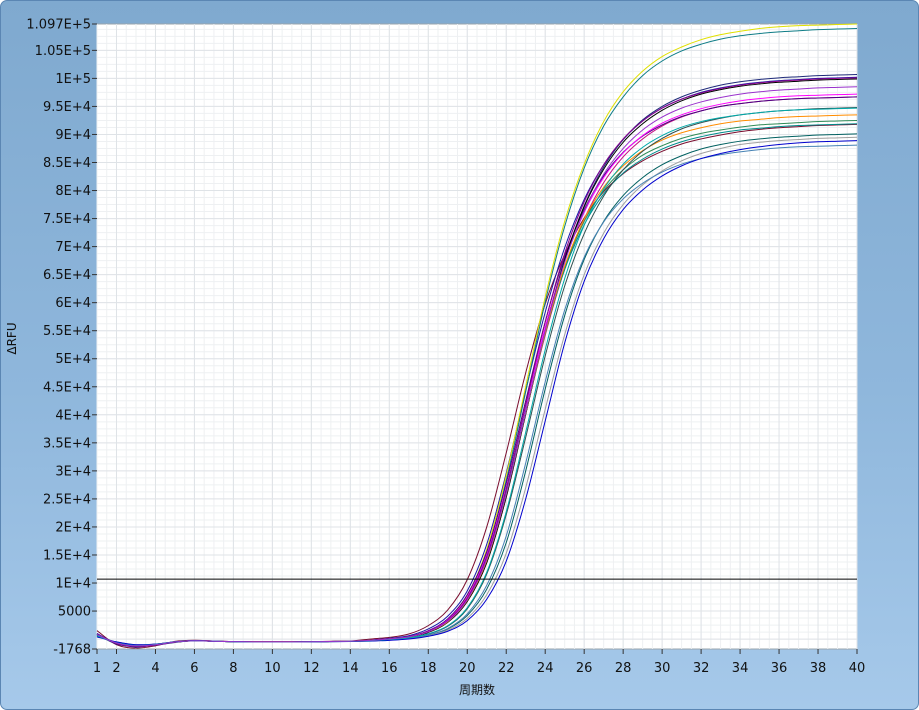  What do you see at coordinates (73, 79) in the screenshot?
I see `y-tick-label: 1E+5` at bounding box center [73, 79].